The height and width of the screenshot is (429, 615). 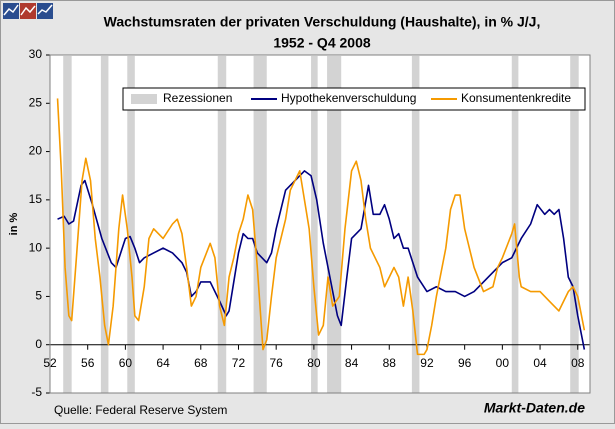 What do you see at coordinates (578, 363) in the screenshot?
I see `x-tick-label: 08` at bounding box center [578, 363].